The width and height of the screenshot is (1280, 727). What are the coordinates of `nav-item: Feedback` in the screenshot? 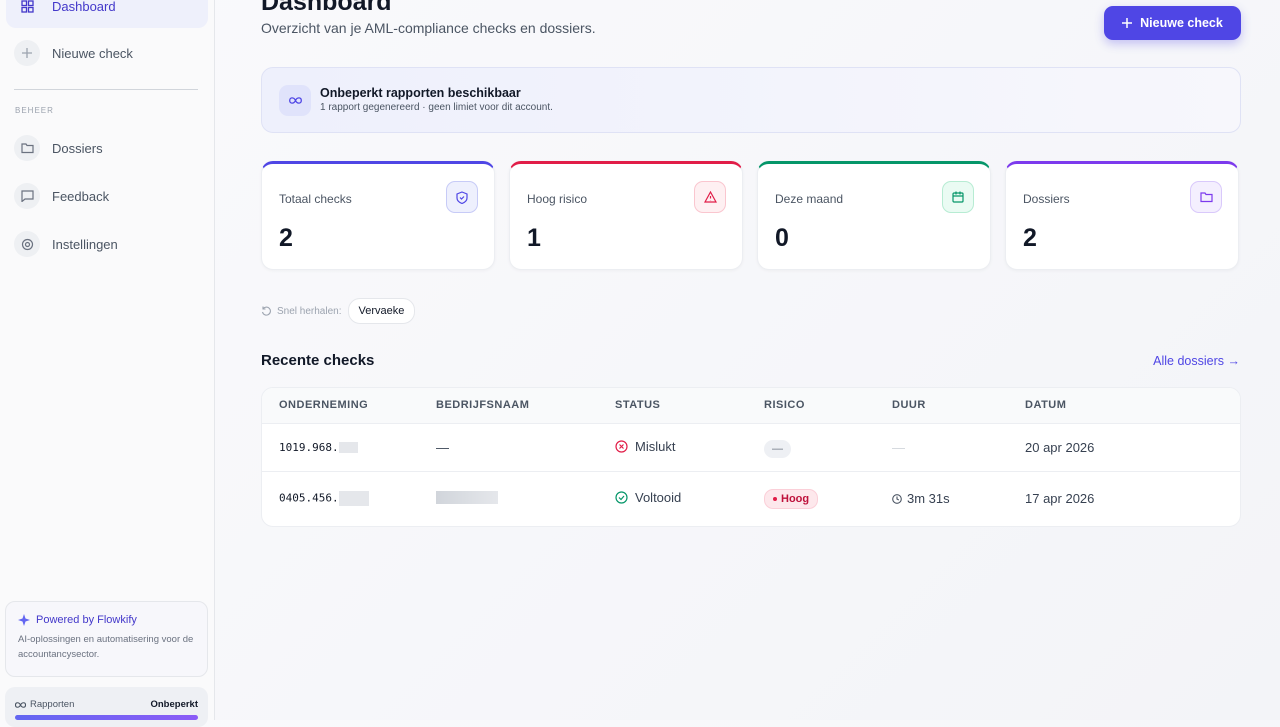 It's located at (107, 196).